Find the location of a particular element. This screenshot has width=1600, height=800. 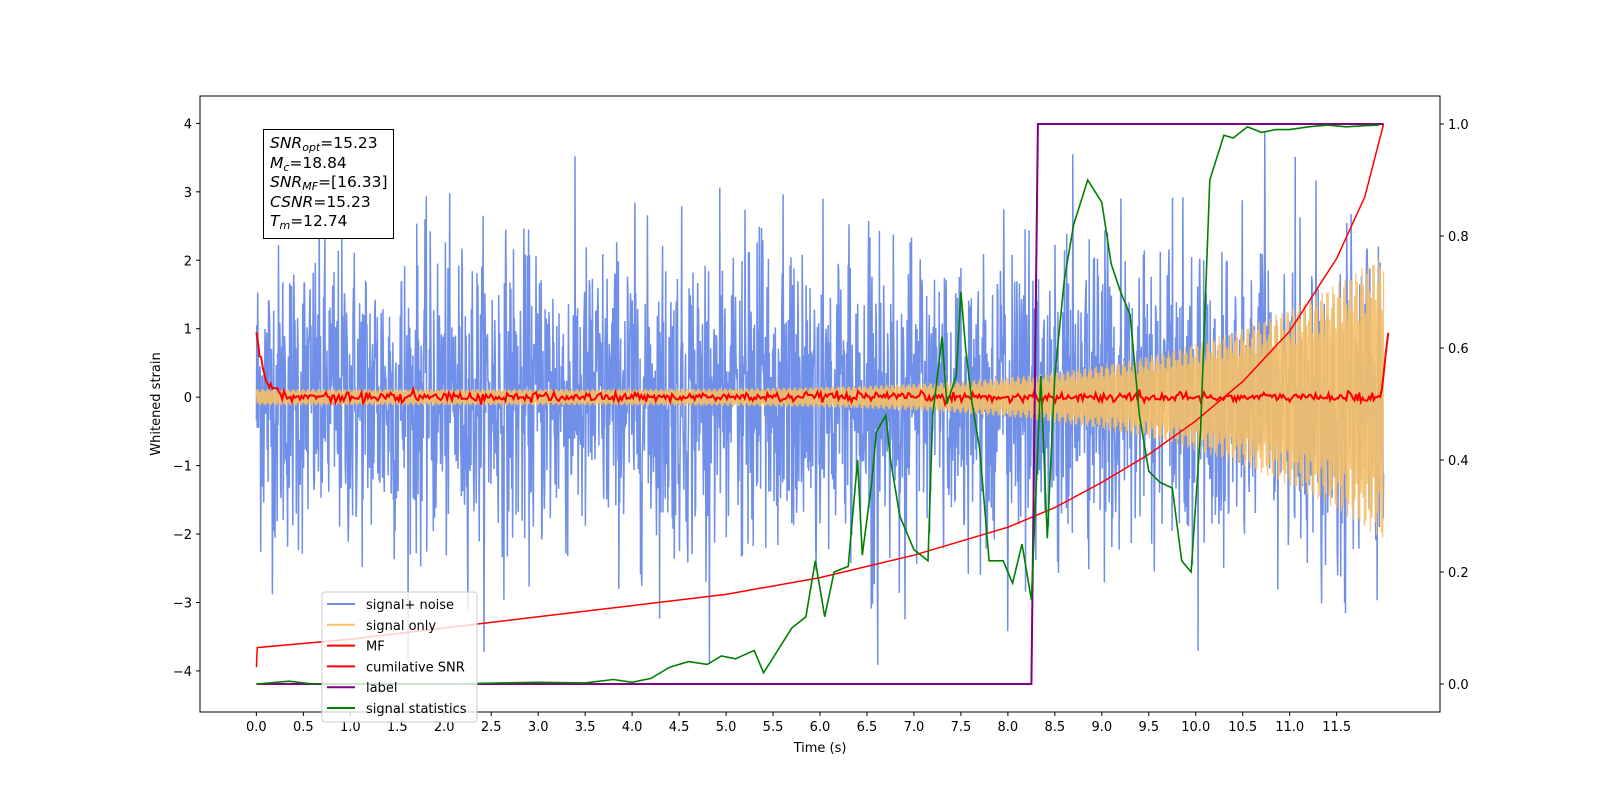

legend-label: signal statistics is located at coordinates (416, 709).